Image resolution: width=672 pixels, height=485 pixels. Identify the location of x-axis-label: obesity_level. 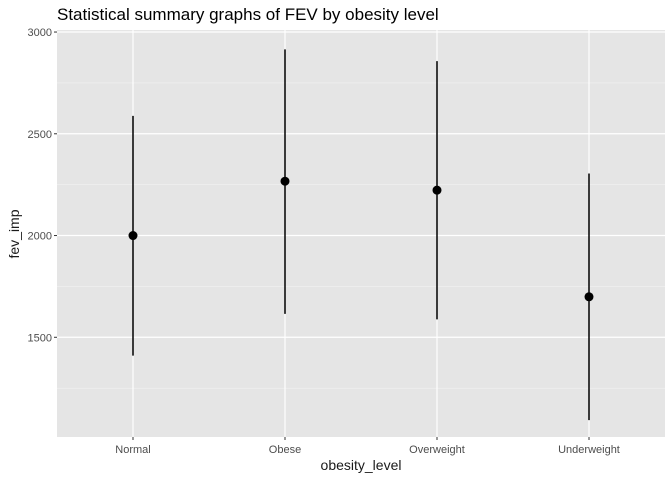
(361, 465).